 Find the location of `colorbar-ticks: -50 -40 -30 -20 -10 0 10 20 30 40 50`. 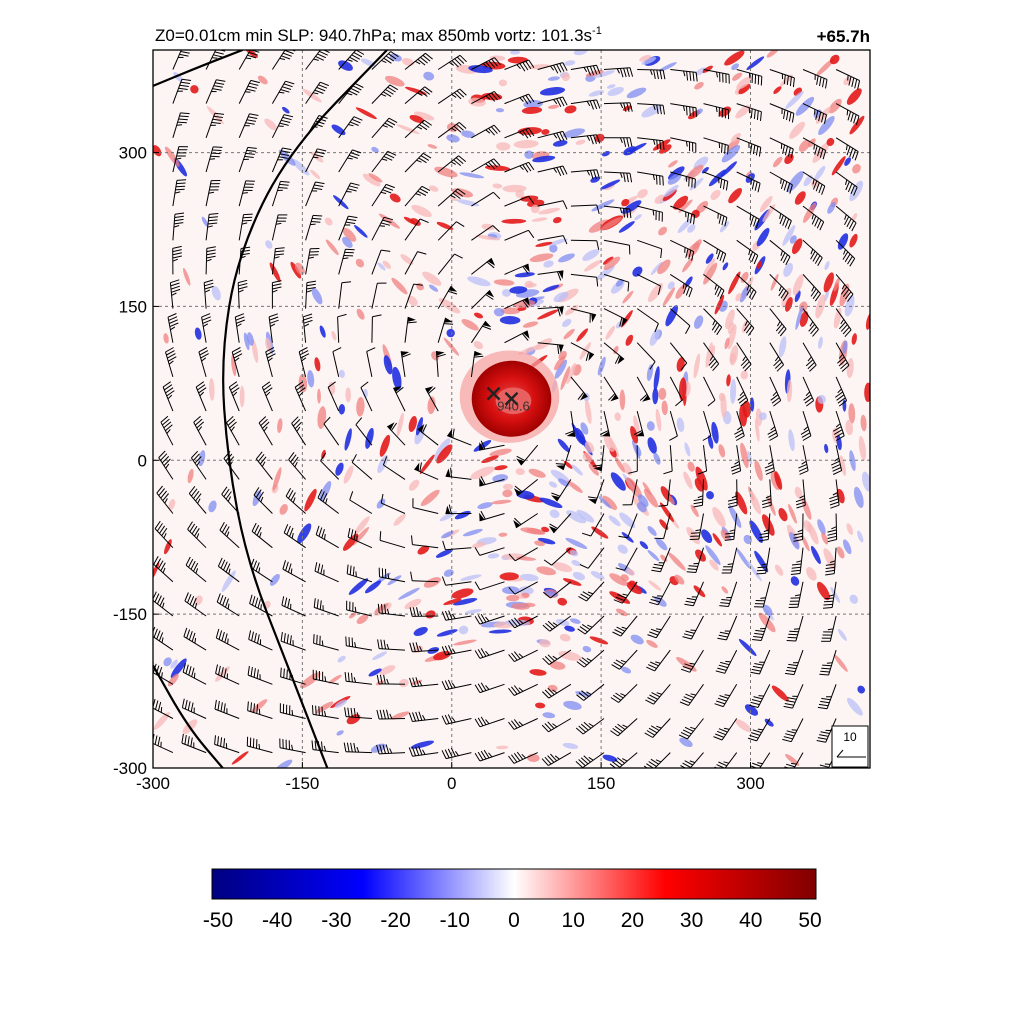

colorbar-ticks: -50 -40 -30 -20 -10 0 10 20 30 40 50 is located at coordinates (512, 920).